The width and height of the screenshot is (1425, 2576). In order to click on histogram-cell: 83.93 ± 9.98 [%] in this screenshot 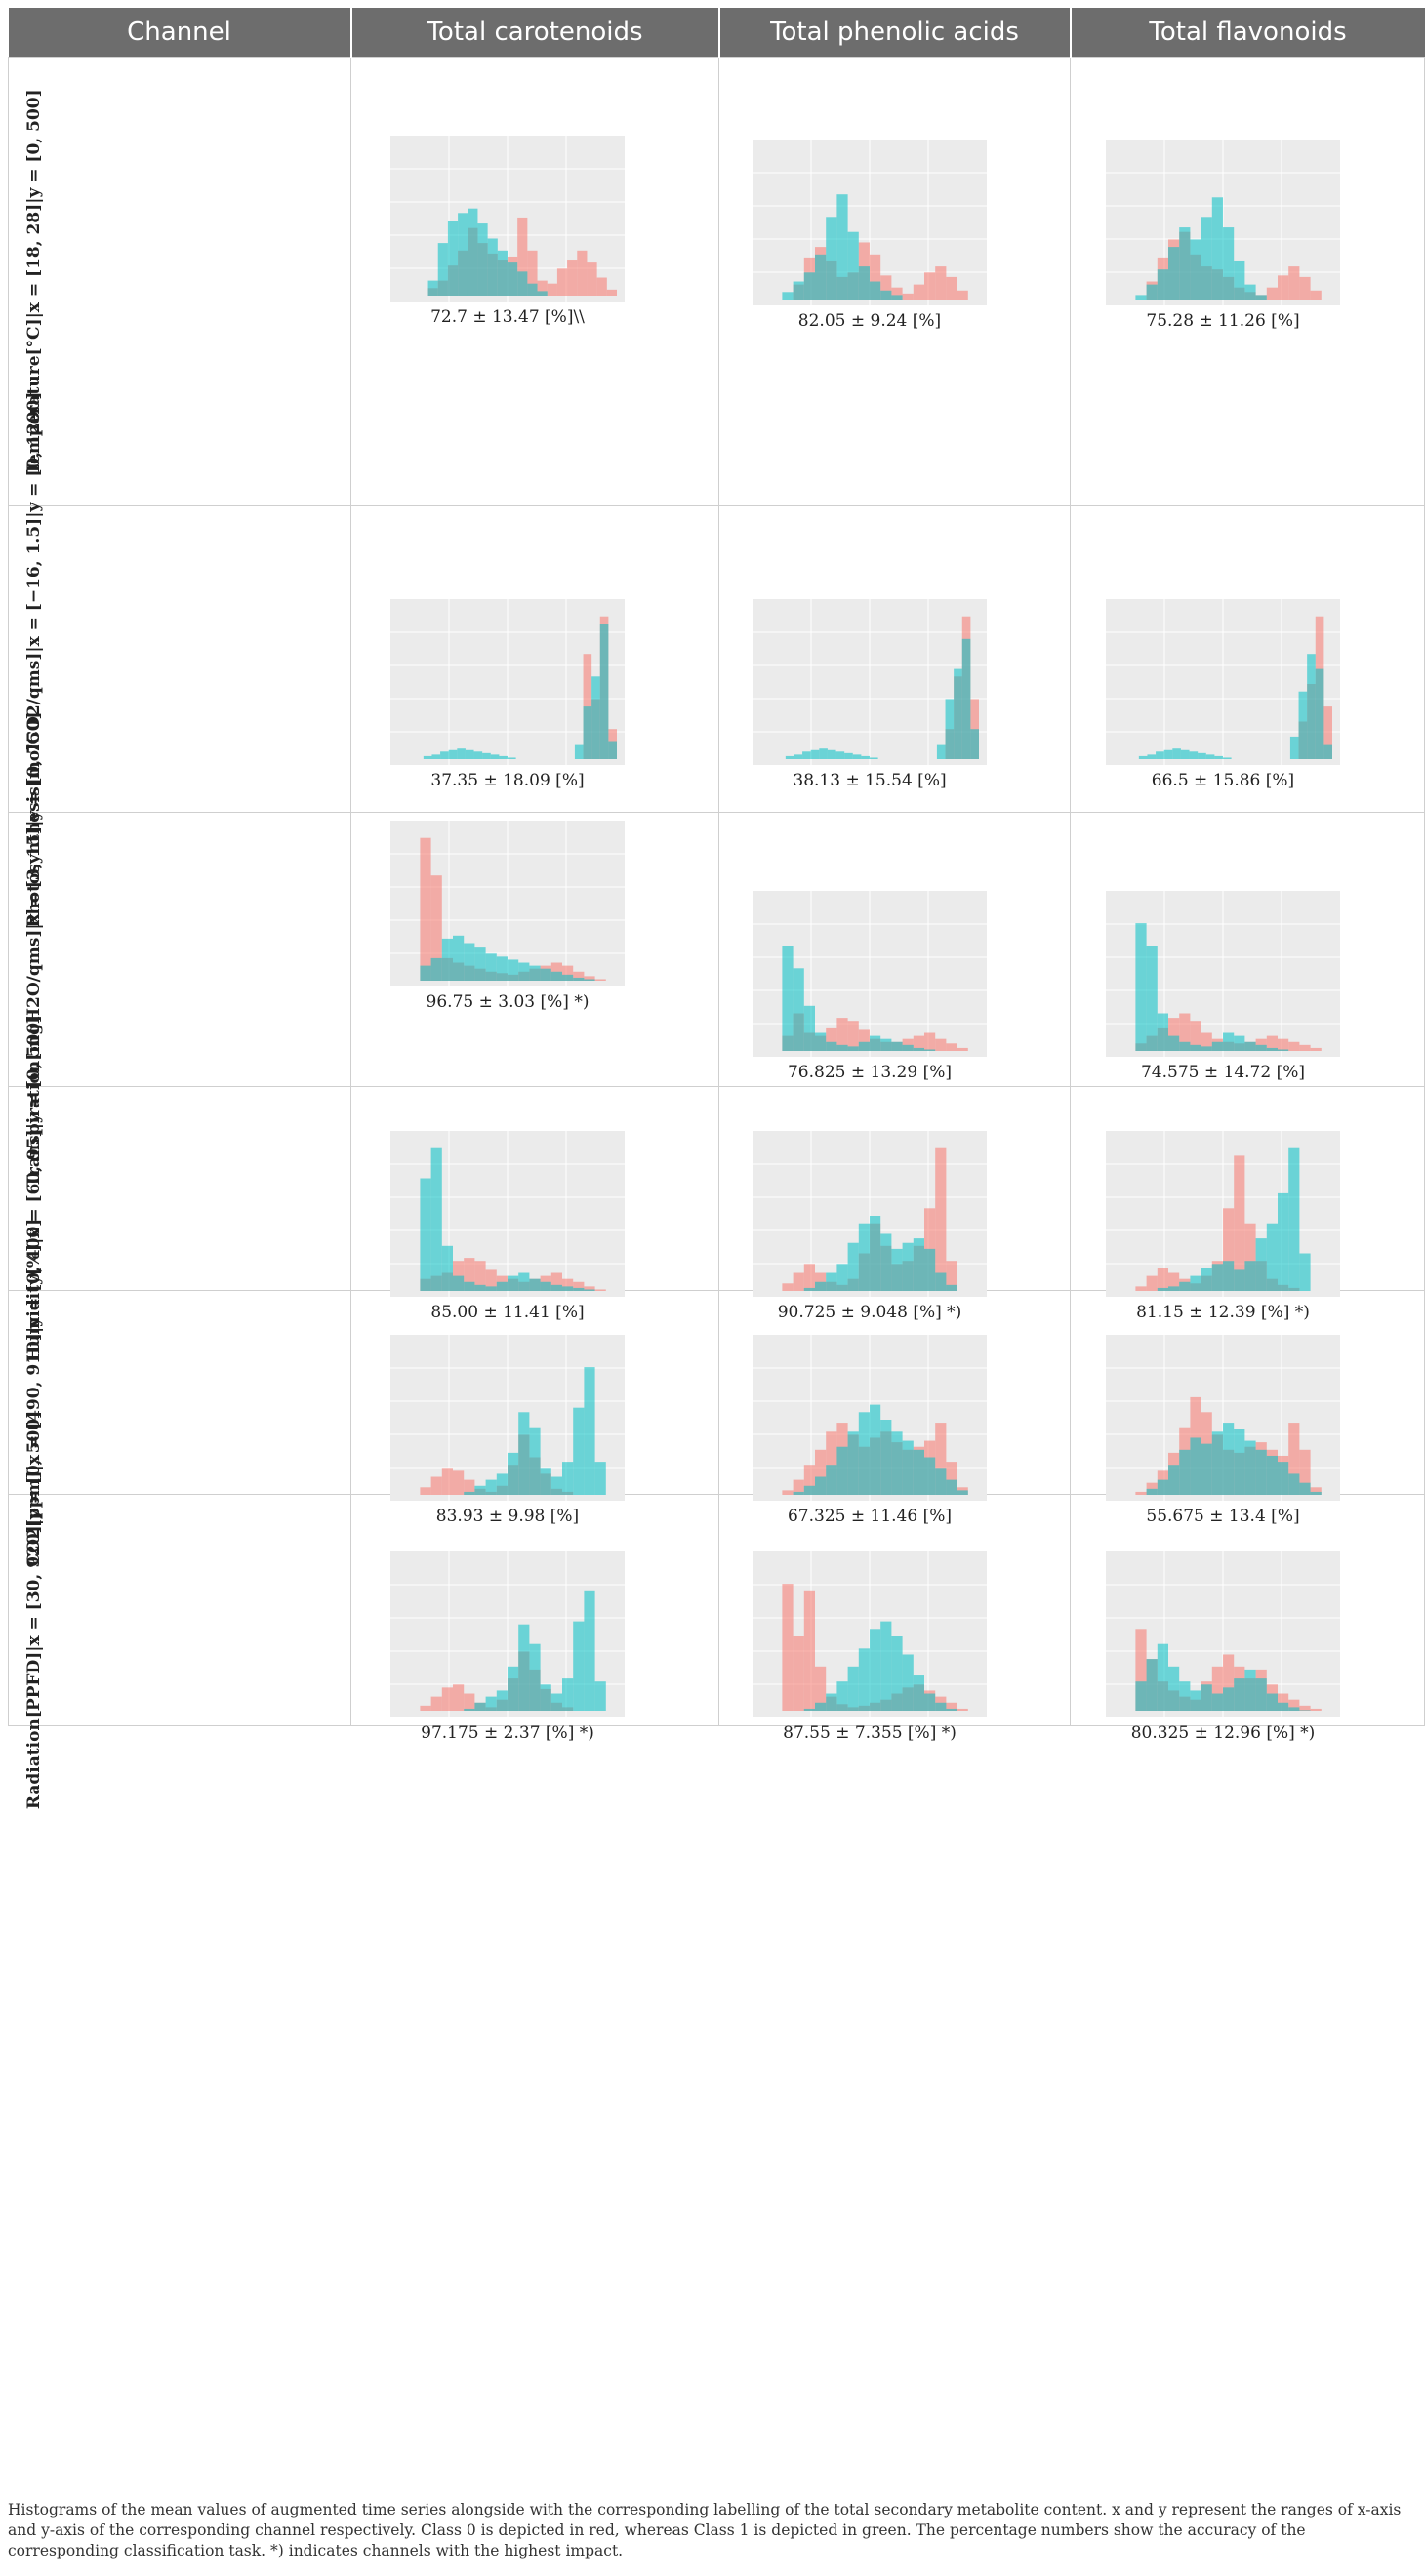, I will do `click(535, 1408)`.